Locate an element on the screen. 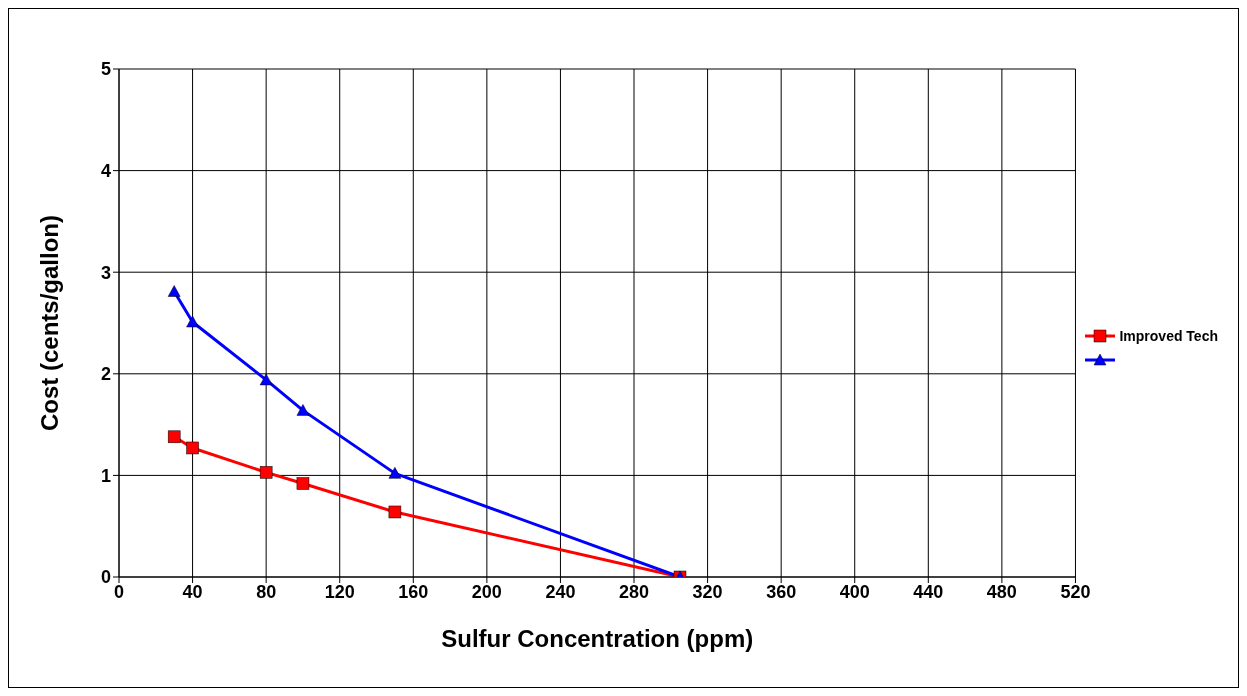 The image size is (1247, 696). x-tick-label: 240 is located at coordinates (560, 591).